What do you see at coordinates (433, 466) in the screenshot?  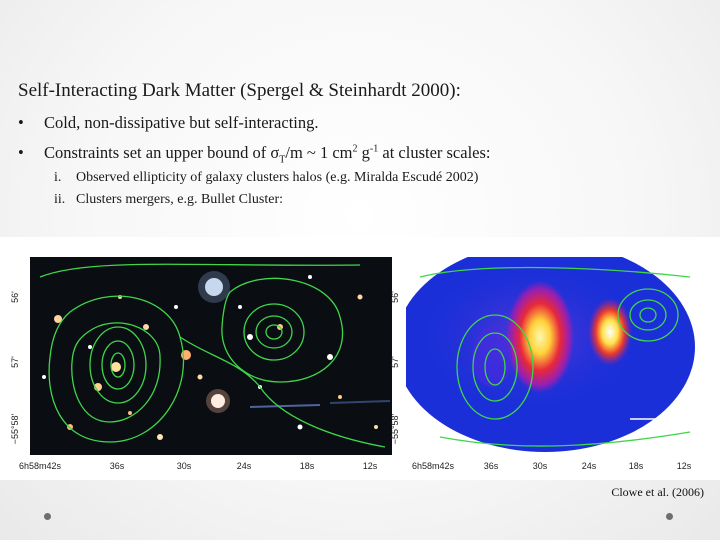 I see `xray-x-tick-1: 6h58m42s` at bounding box center [433, 466].